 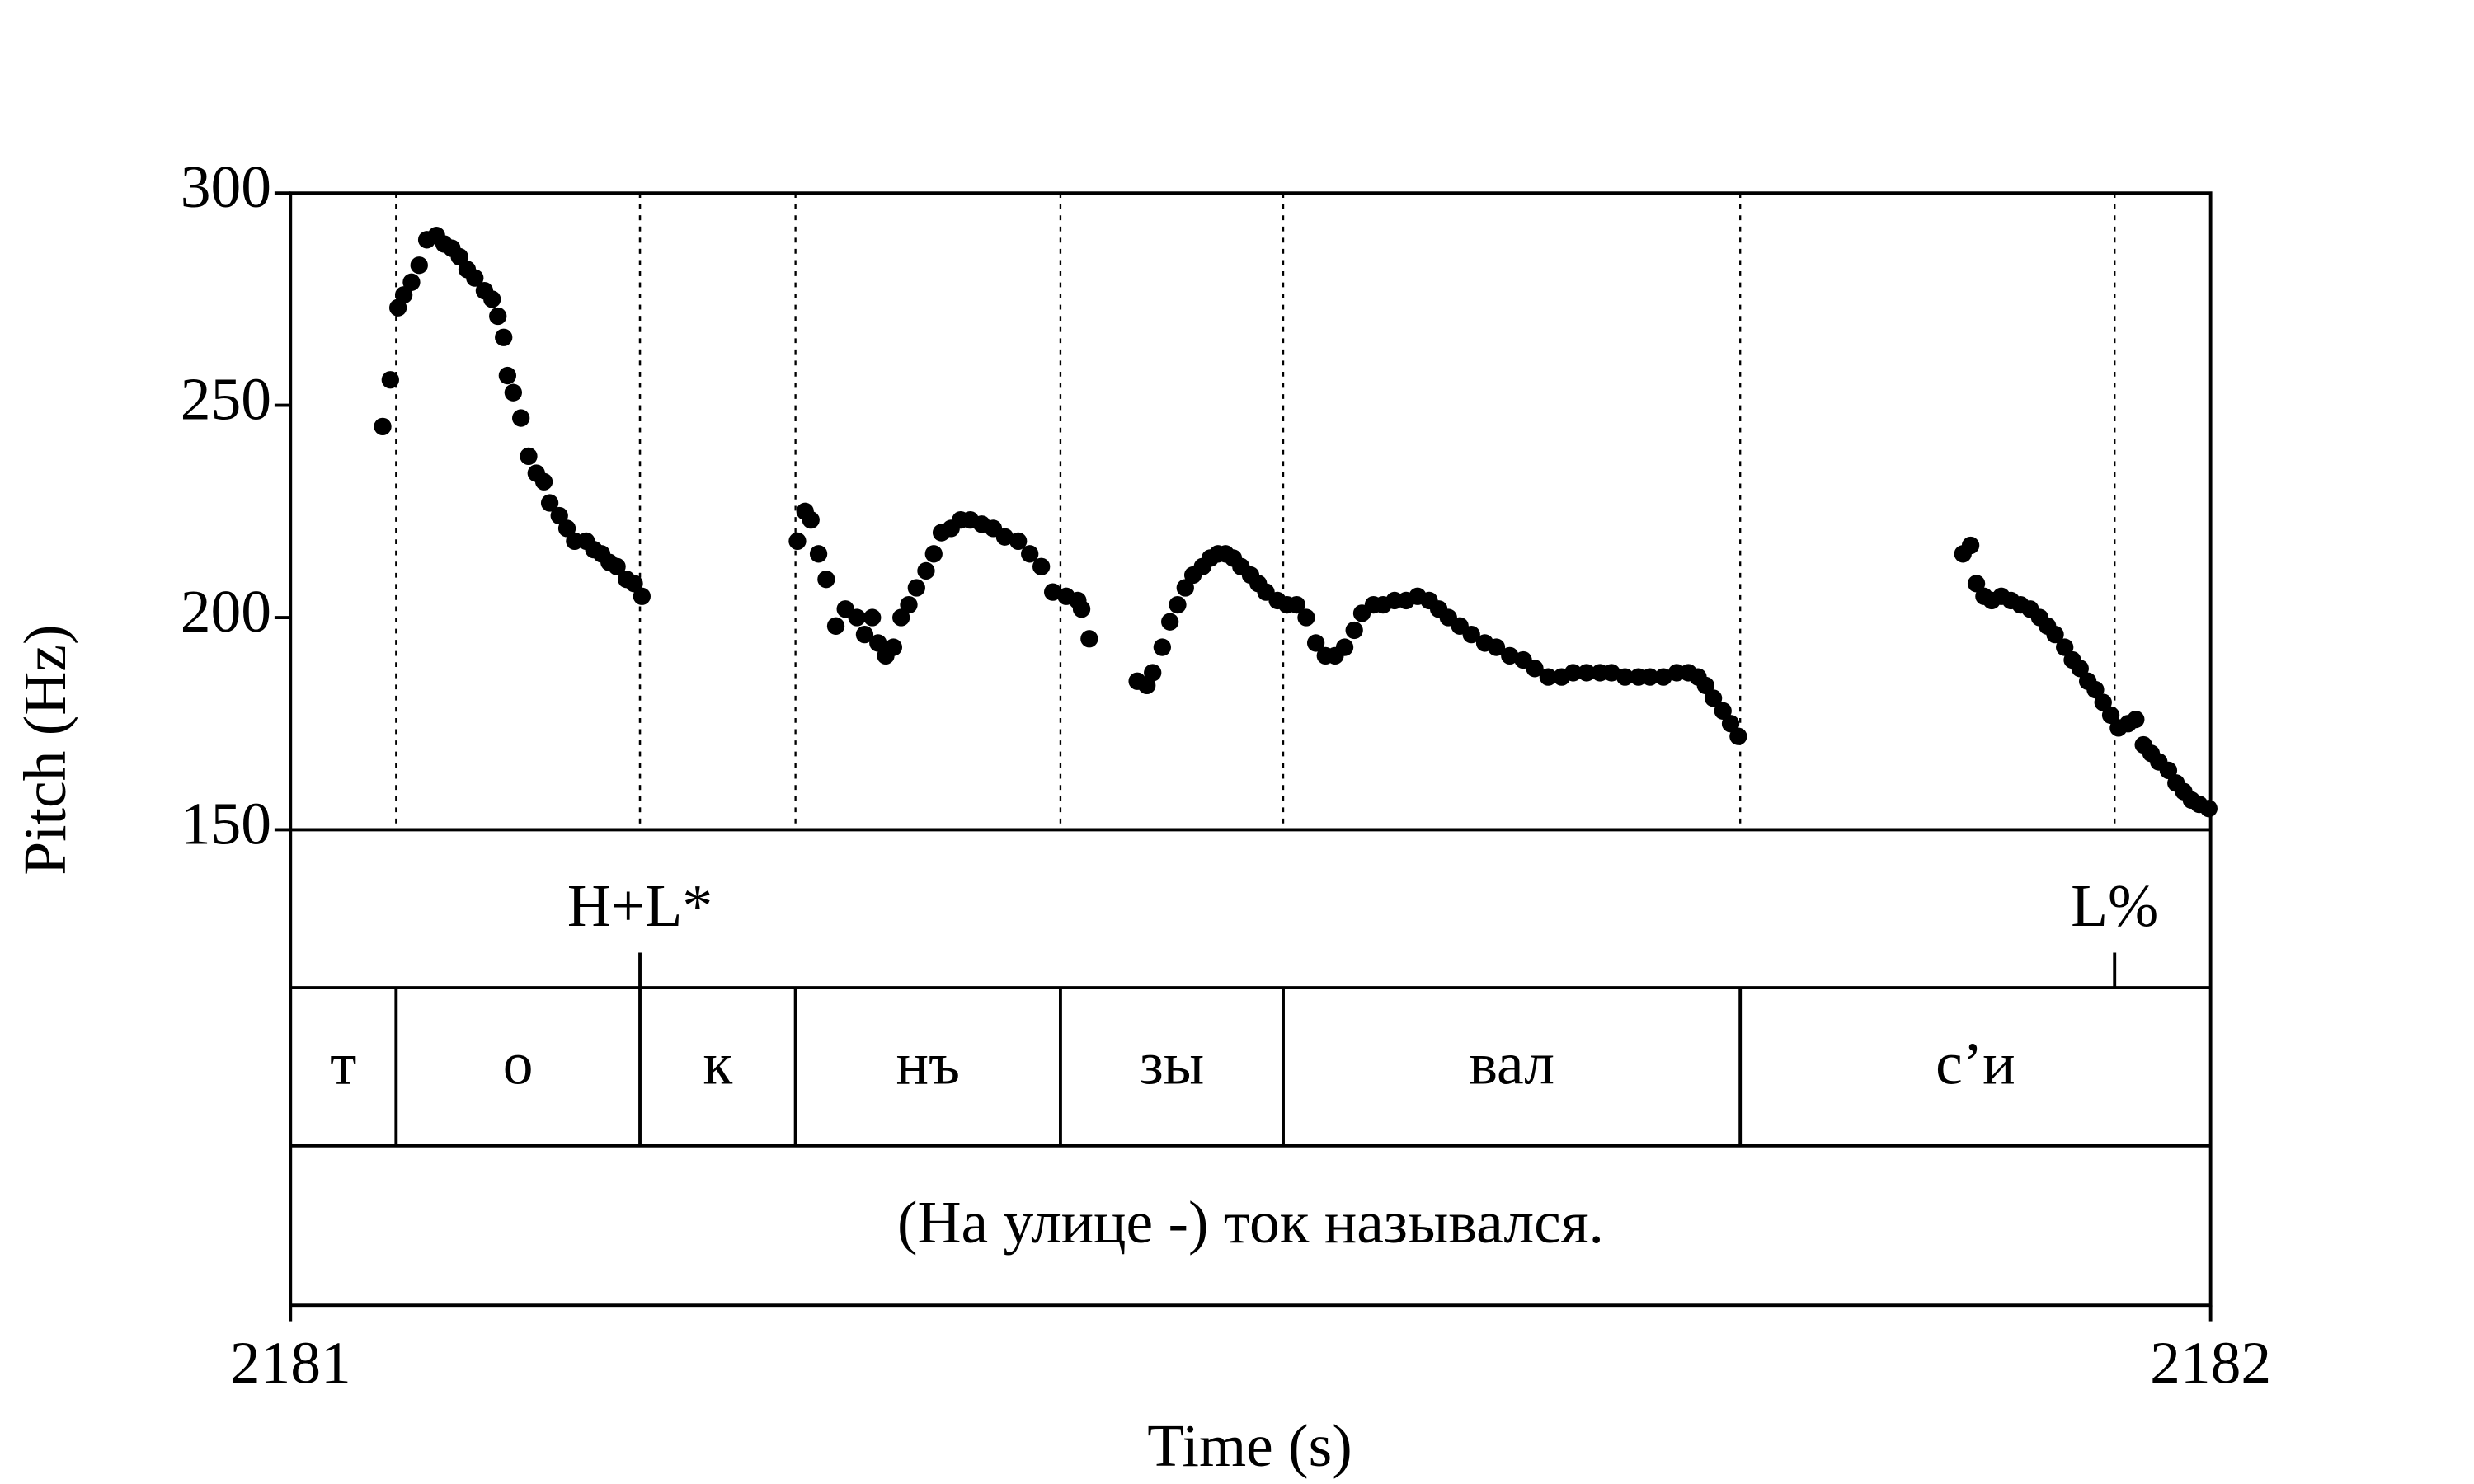 What do you see at coordinates (226, 398) in the screenshot?
I see `y-tick-label: 250` at bounding box center [226, 398].